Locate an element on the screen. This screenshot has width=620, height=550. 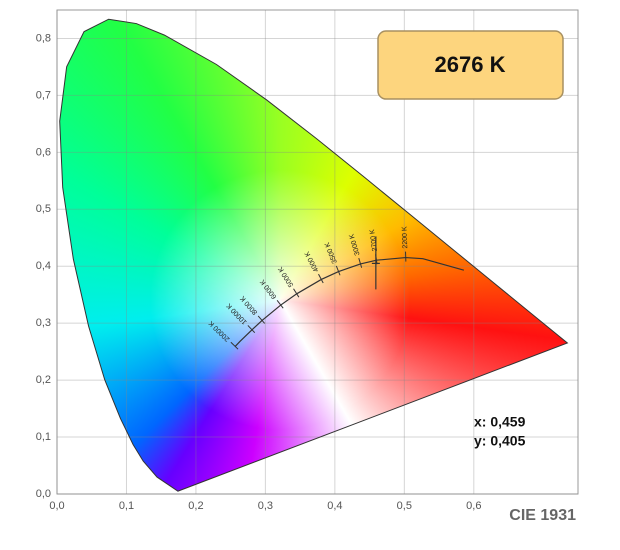
y-tick-label: 0,6 is located at coordinates (43, 152).